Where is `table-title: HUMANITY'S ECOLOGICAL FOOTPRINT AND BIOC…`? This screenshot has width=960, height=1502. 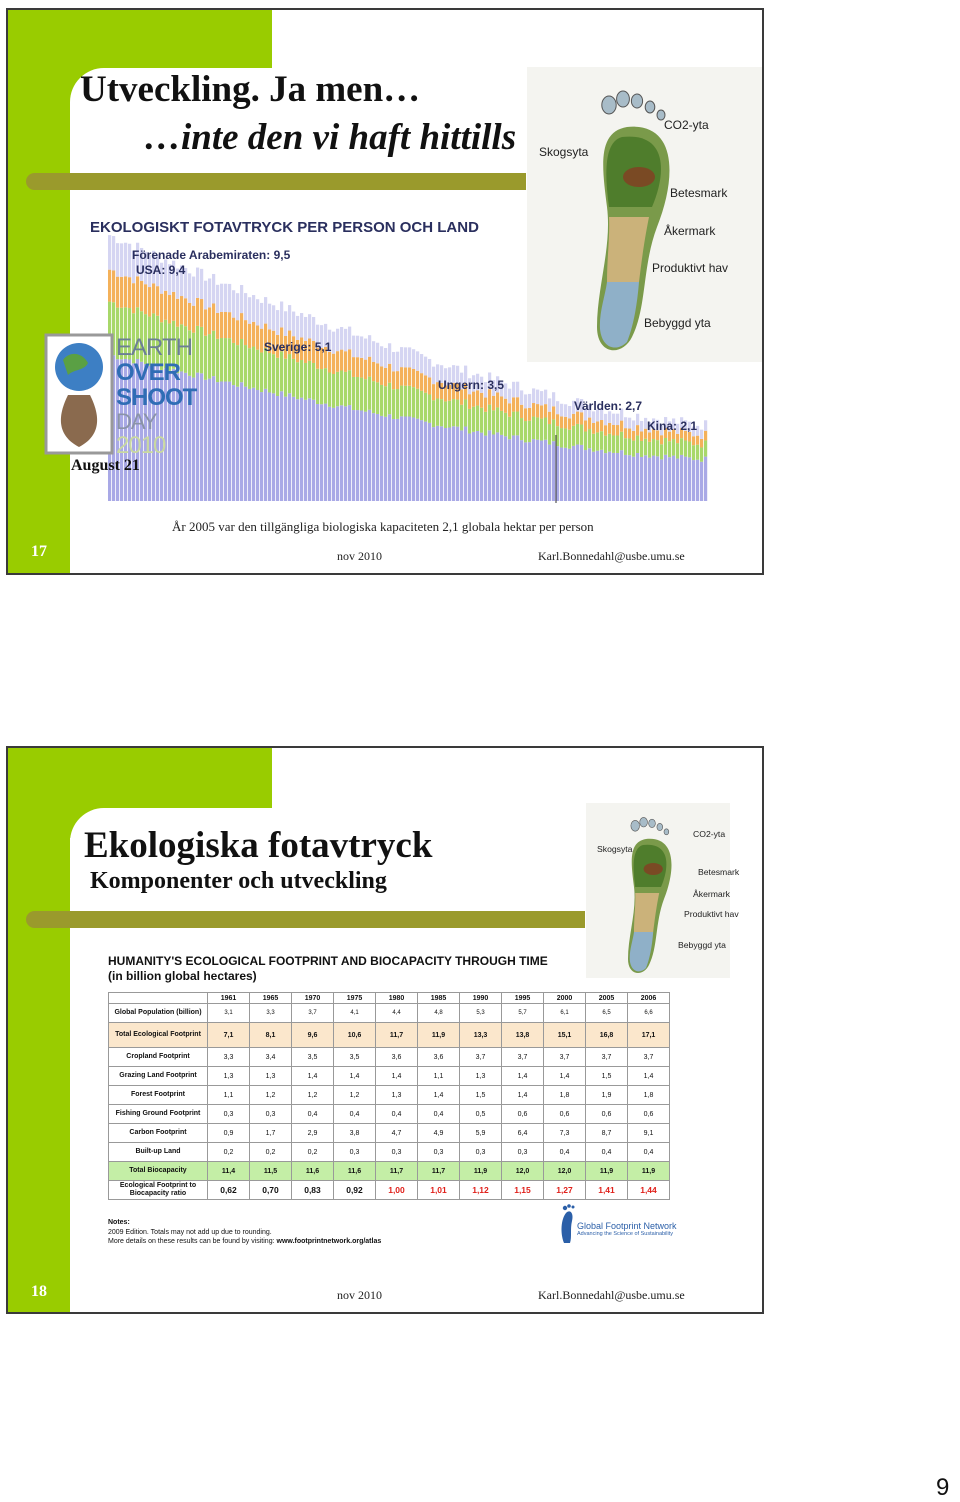
table-title: HUMANITY'S ECOLOGICAL FOOTPRINT AND BIOC… is located at coordinates (328, 961).